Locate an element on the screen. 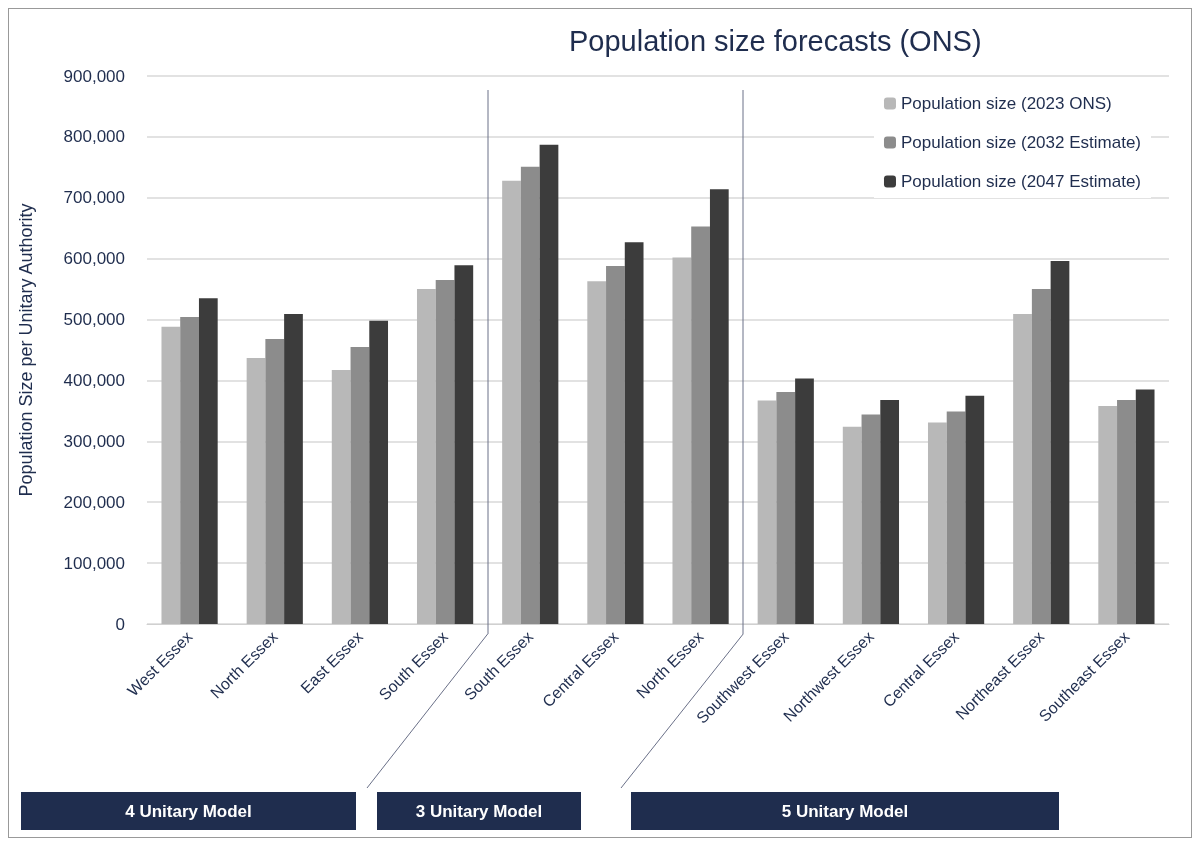 This screenshot has width=1200, height=846. text: 5 Unitary Model is located at coordinates (845, 811).